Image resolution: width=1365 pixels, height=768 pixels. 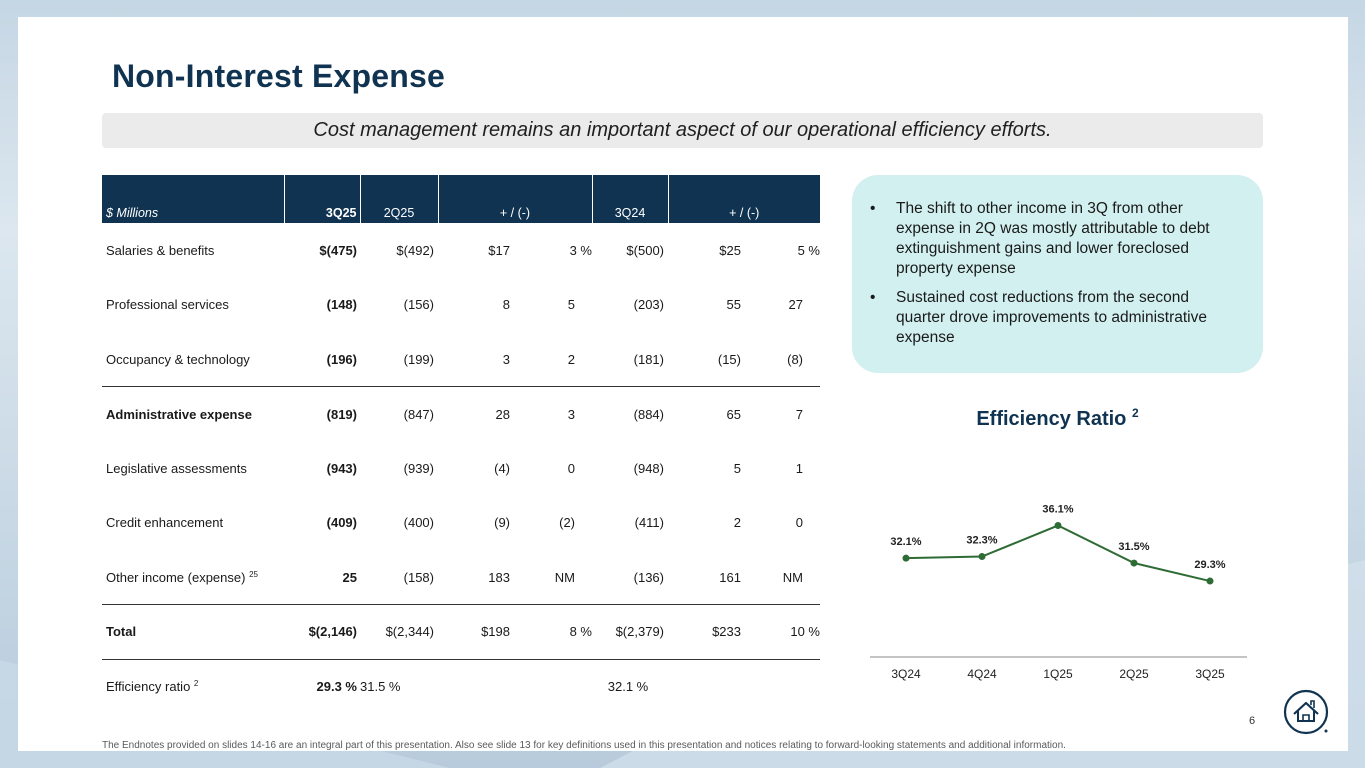 What do you see at coordinates (399, 632) in the screenshot?
I see `cell-q2-25: $(2,344)` at bounding box center [399, 632].